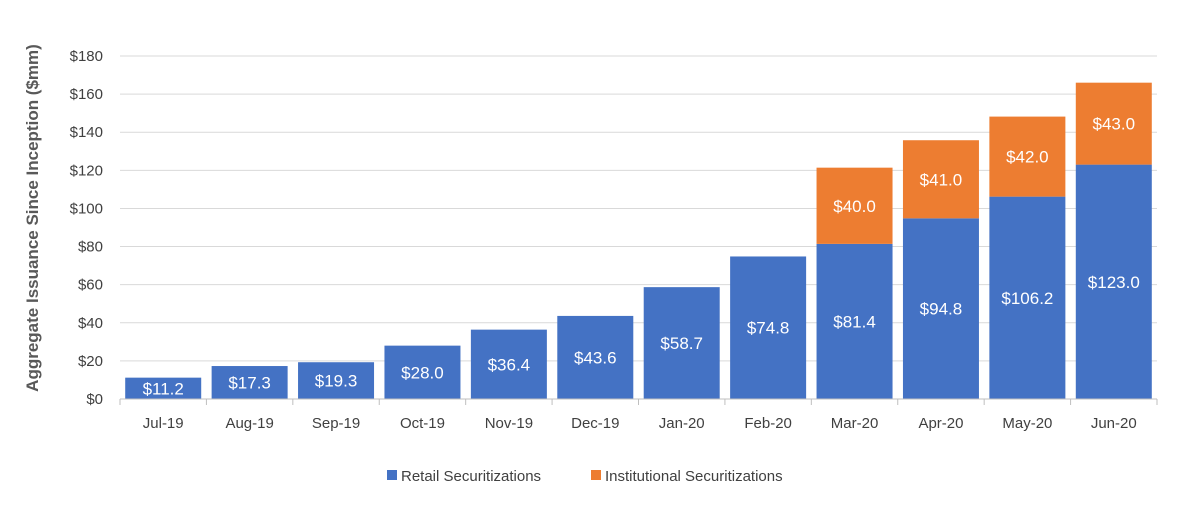  Describe the element at coordinates (32, 218) in the screenshot. I see `y-axis-title: Aggregate Issuance Since Inception ($mm)` at that location.